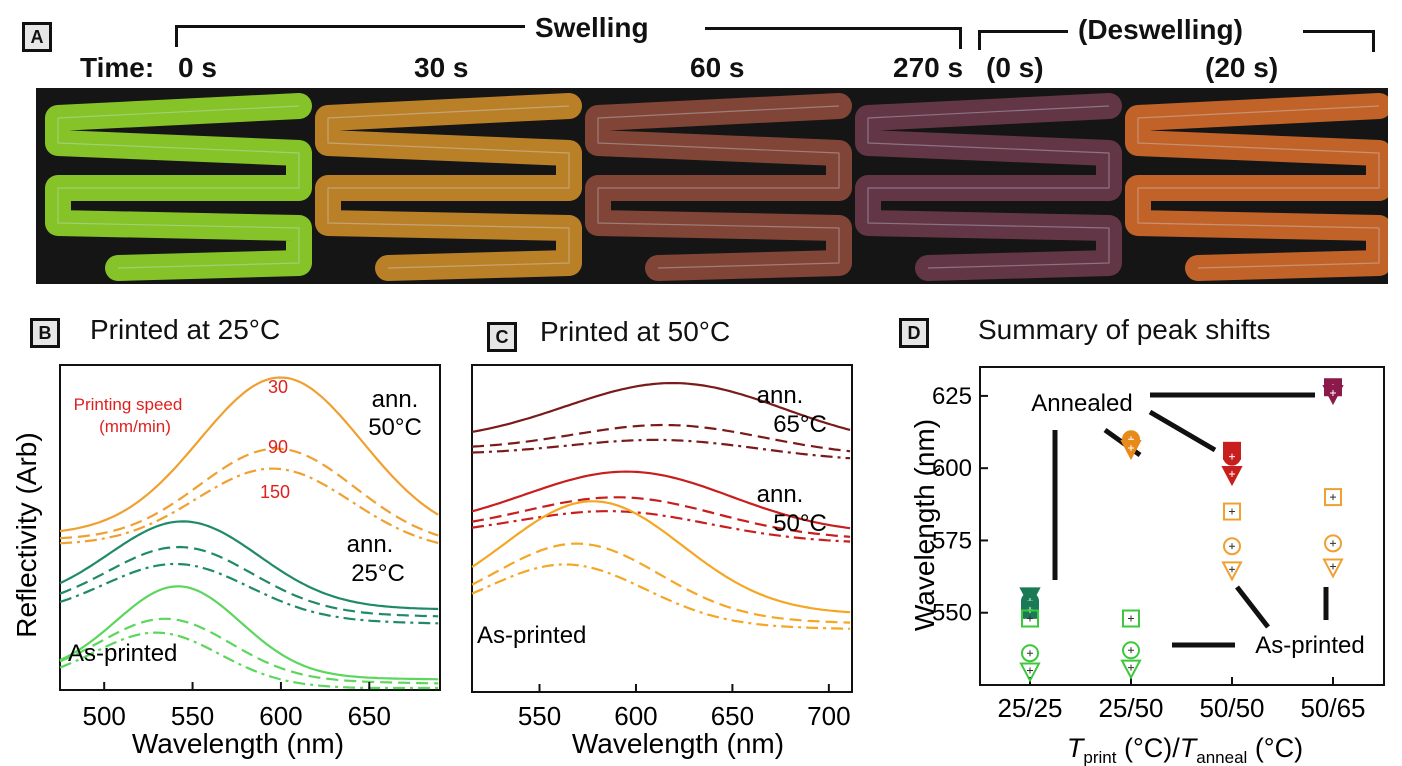  What do you see at coordinates (800, 424) in the screenshot?
I see `c-ann65-line2: 65°C` at bounding box center [800, 424].